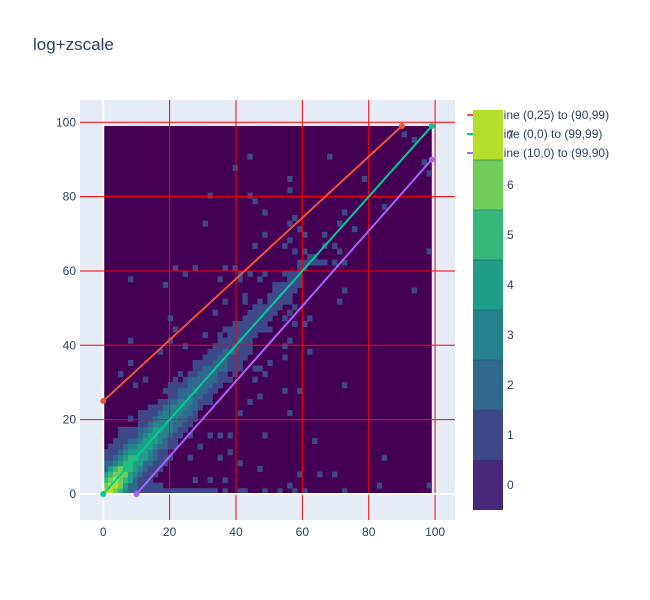 The image size is (650, 600). What do you see at coordinates (510, 435) in the screenshot?
I see `colorbar-tick-label: 1` at bounding box center [510, 435].